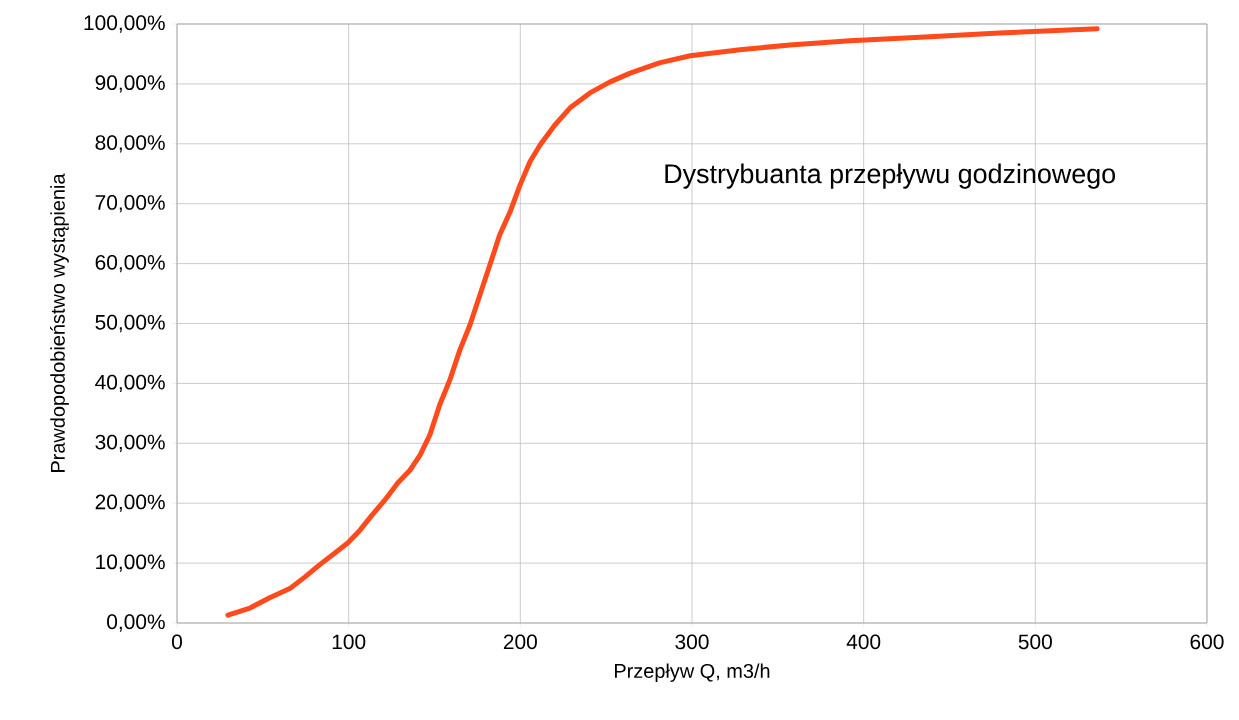 This screenshot has height=720, width=1239. Describe the element at coordinates (1207, 642) in the screenshot. I see `x-tick-label: 600` at that location.